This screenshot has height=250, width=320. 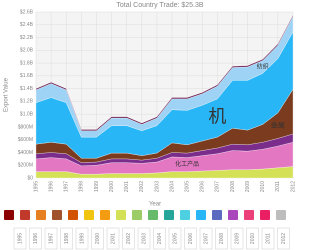 I want to click on y-tick-label: $2.2B, so click(x=27, y=38).